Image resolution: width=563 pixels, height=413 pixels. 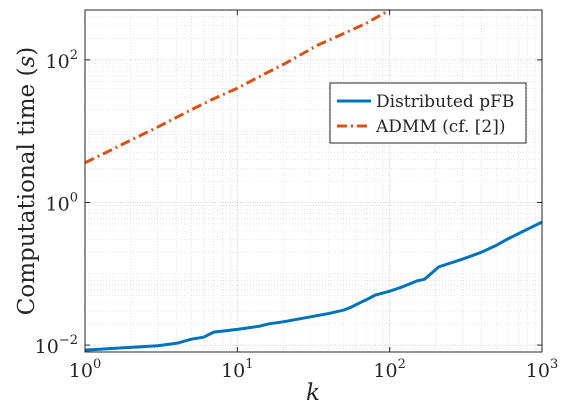 What do you see at coordinates (249, 364) in the screenshot?
I see `x-tick-label-exp: 1` at bounding box center [249, 364].